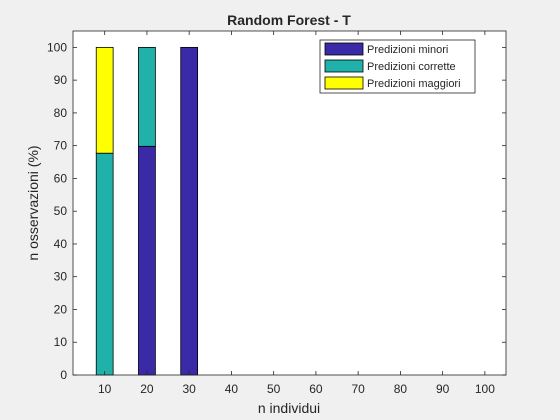 Image resolution: width=560 pixels, height=420 pixels. I want to click on x-tick-label: 100, so click(485, 389).